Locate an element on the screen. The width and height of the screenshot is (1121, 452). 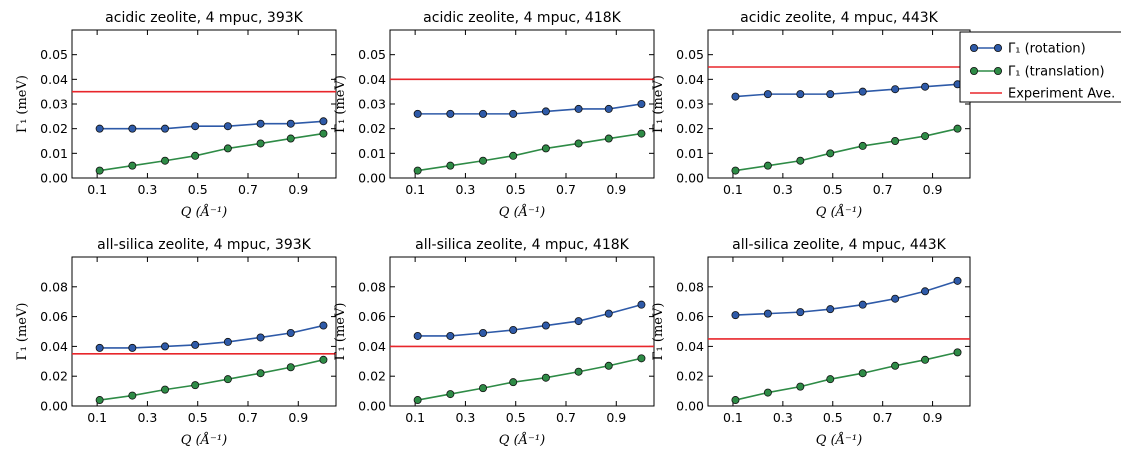
legend-box is located at coordinates (1040, 67).